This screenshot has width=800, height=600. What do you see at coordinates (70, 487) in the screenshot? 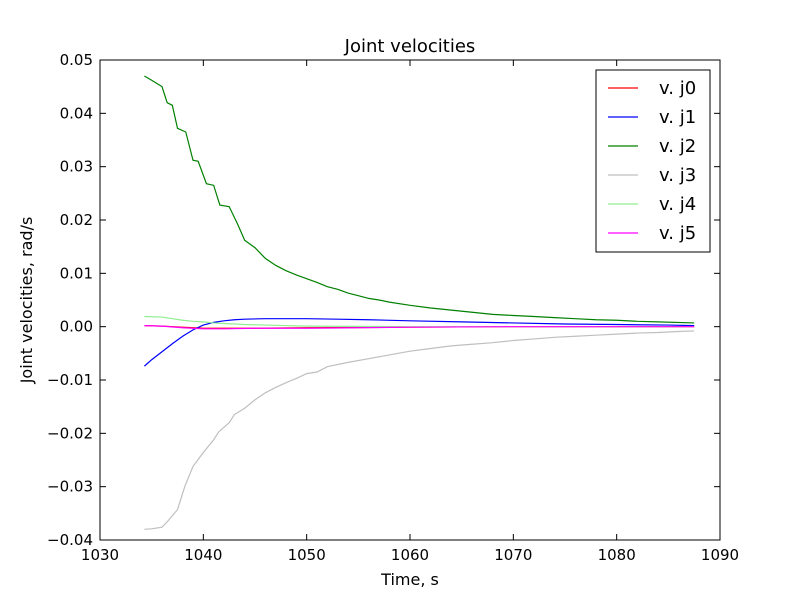
I see `y-tick-label: −0.03` at bounding box center [70, 487].